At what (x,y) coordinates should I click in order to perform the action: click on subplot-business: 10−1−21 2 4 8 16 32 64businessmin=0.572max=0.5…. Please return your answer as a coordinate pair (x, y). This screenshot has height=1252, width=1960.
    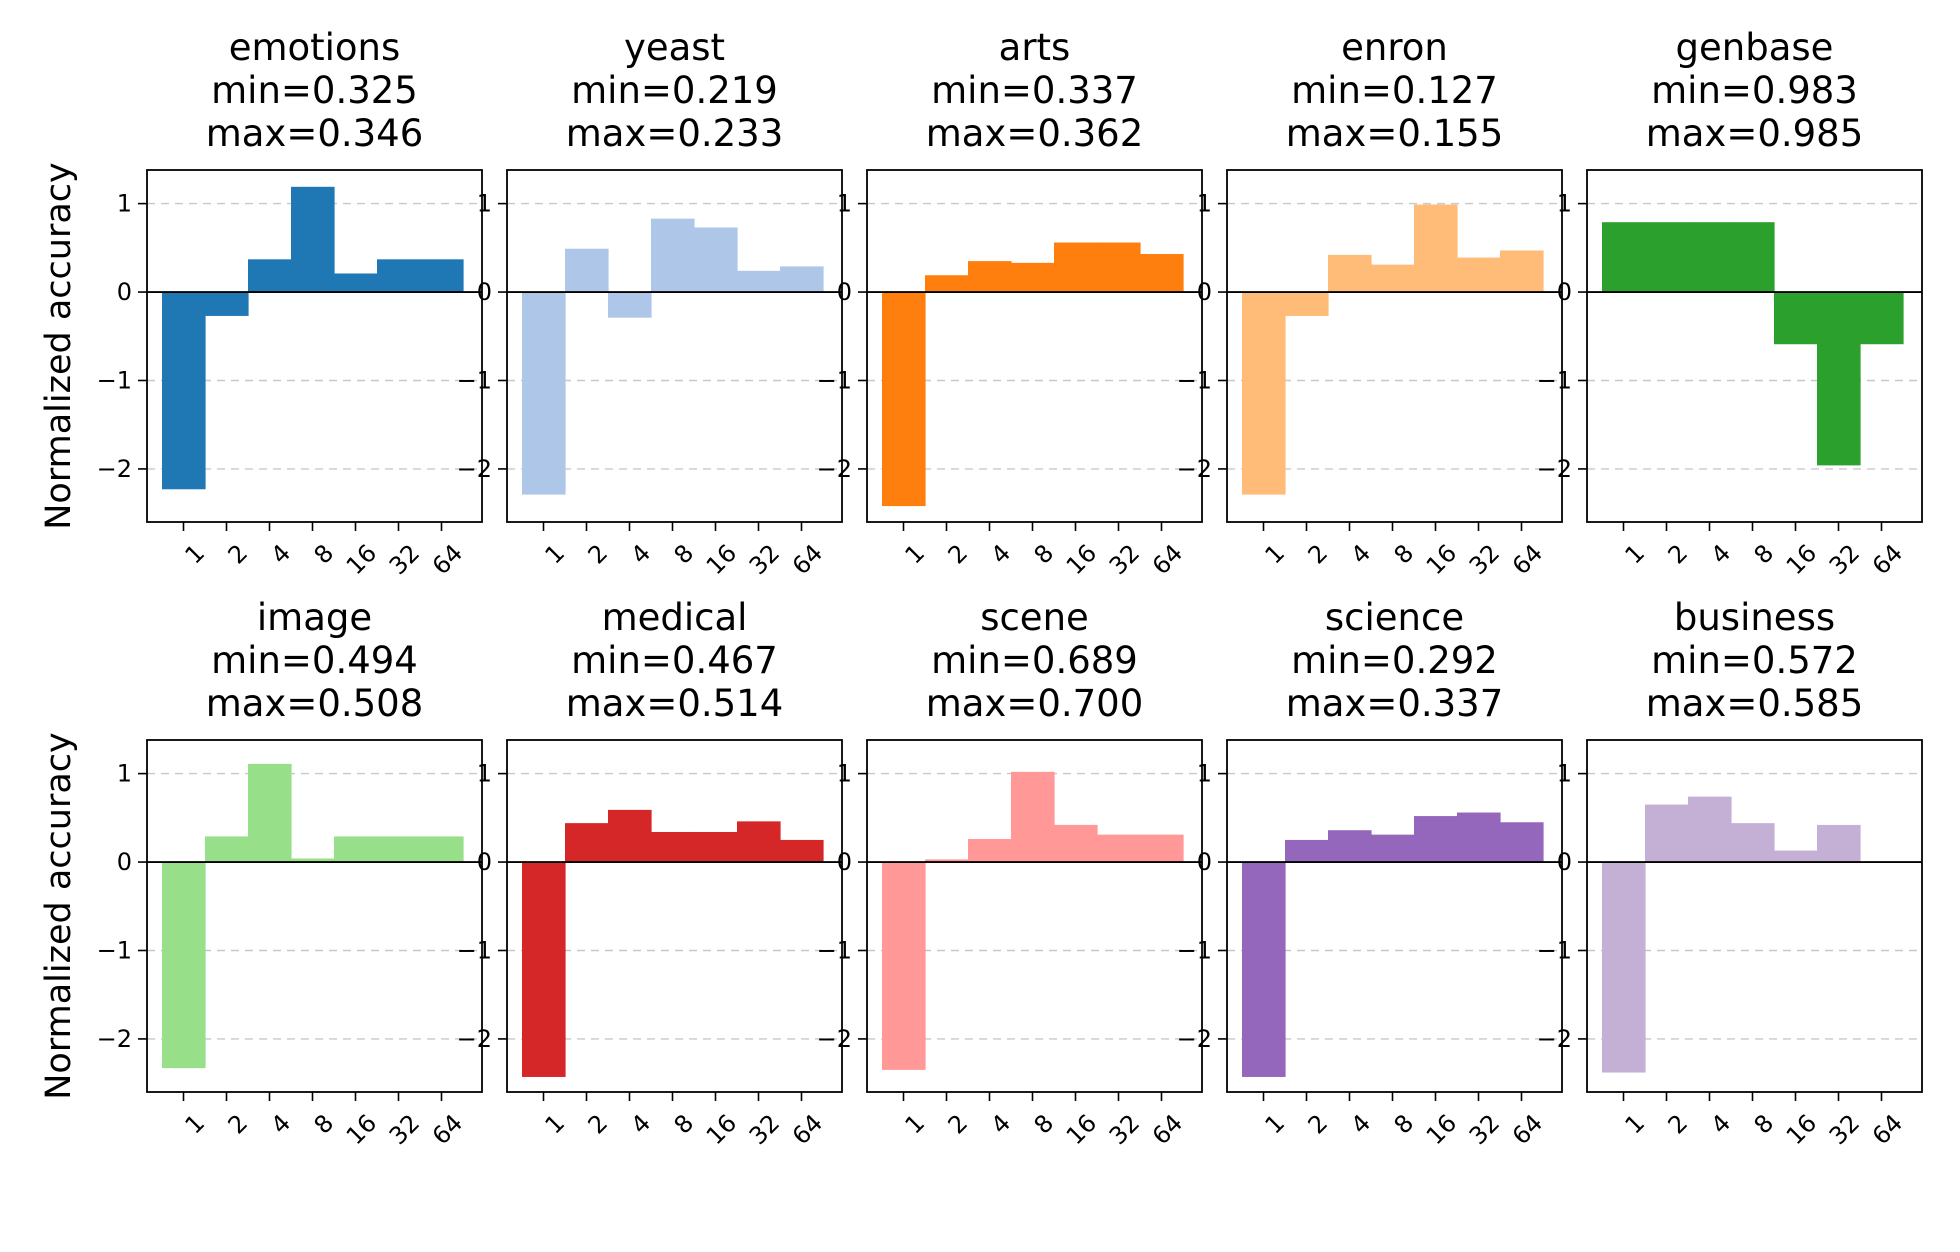
    Looking at the image, I should click on (1730, 873).